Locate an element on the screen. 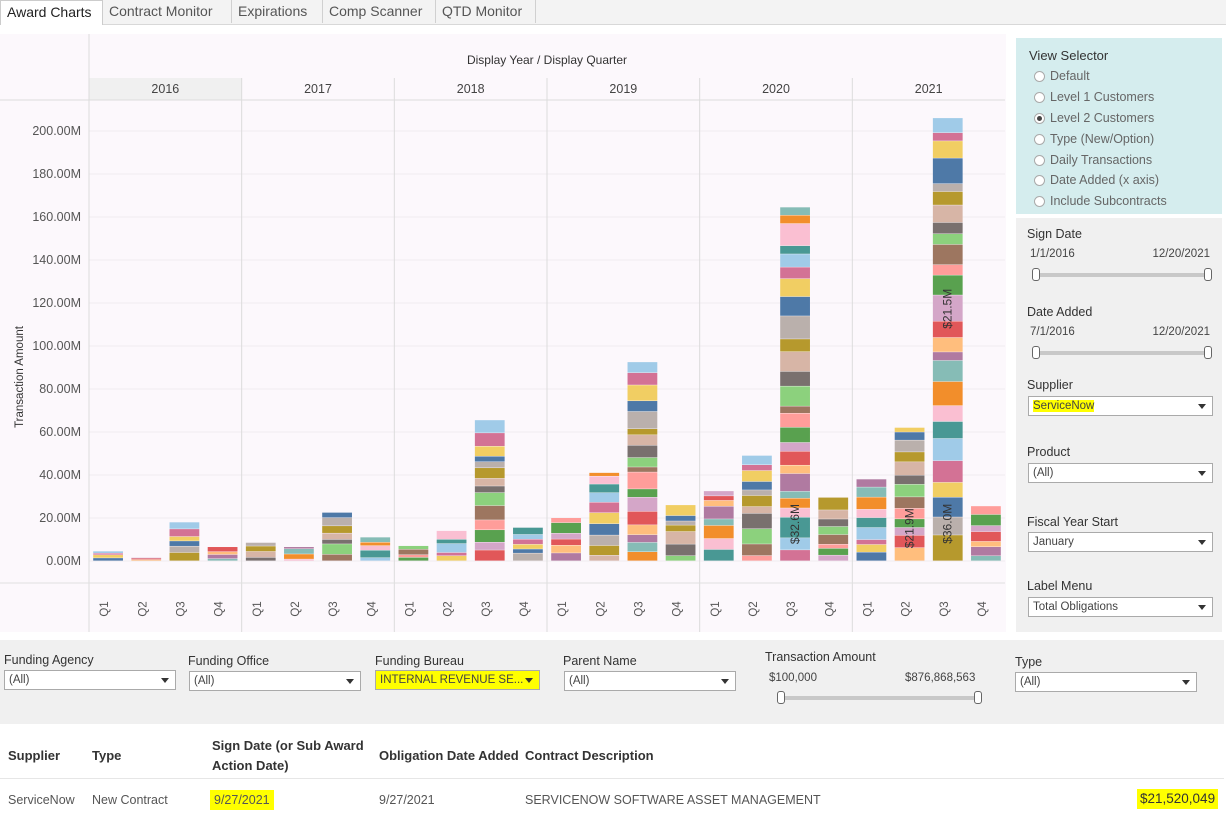 Image resolution: width=1226 pixels, height=821 pixels. radio-level-1-customers: Level 1 Customers is located at coordinates (1094, 97).